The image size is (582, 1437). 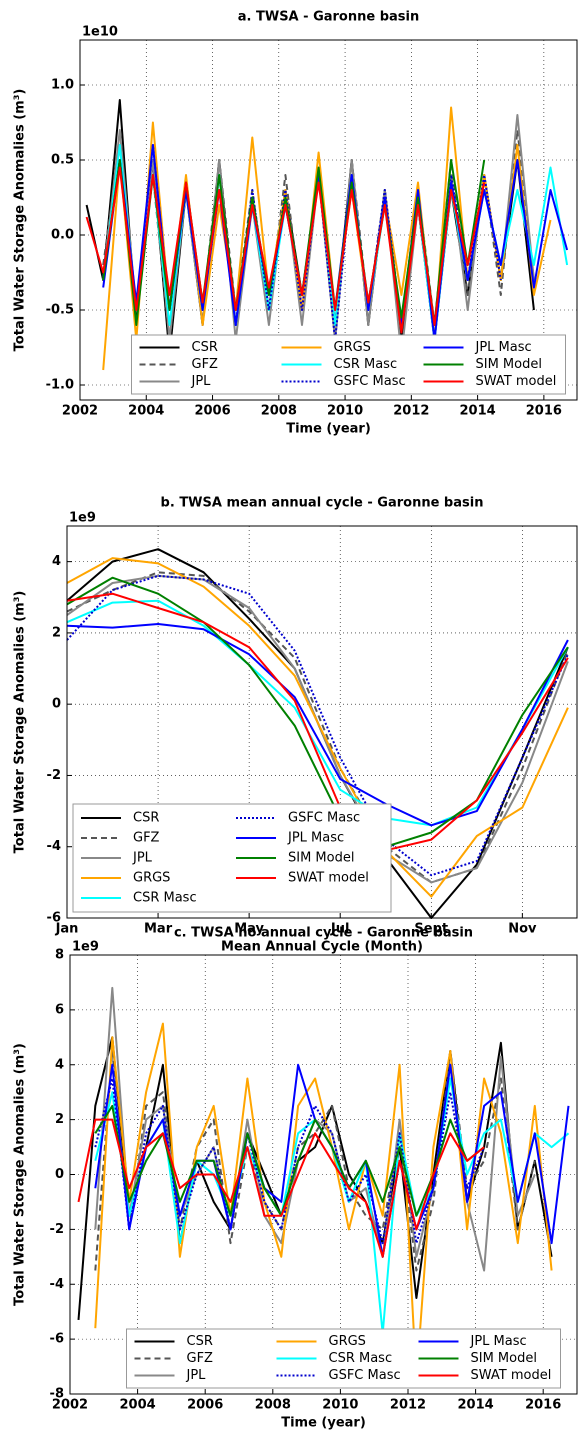 What do you see at coordinates (59, 1009) in the screenshot?
I see `y-tick-label: 6` at bounding box center [59, 1009].